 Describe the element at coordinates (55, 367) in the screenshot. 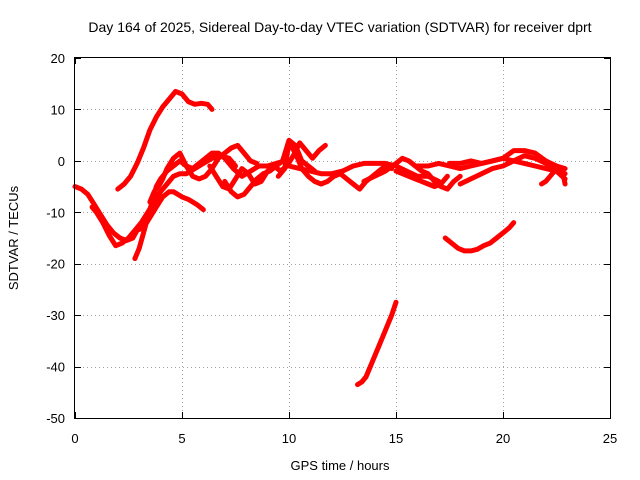

I see `y-tick-label: -40` at that location.